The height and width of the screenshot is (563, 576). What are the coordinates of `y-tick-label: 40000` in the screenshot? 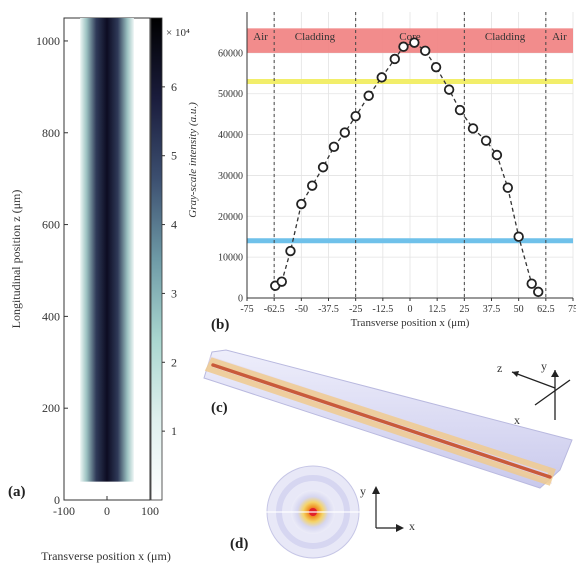 It's located at (230, 135).